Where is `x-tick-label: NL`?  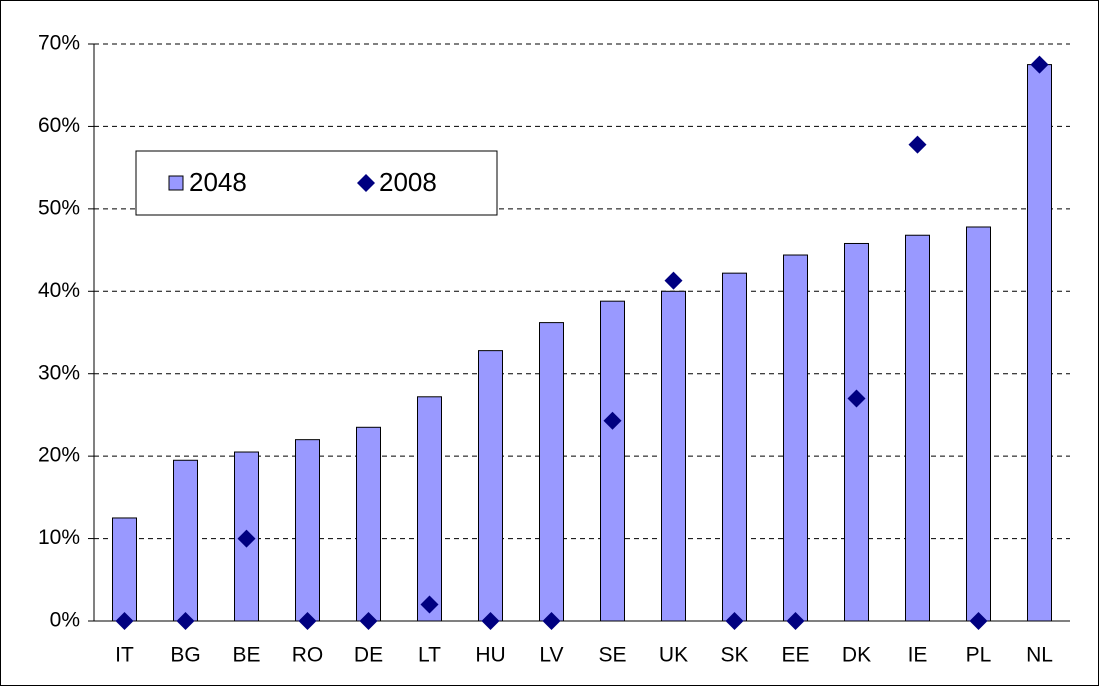 x-tick-label: NL is located at coordinates (1039, 655).